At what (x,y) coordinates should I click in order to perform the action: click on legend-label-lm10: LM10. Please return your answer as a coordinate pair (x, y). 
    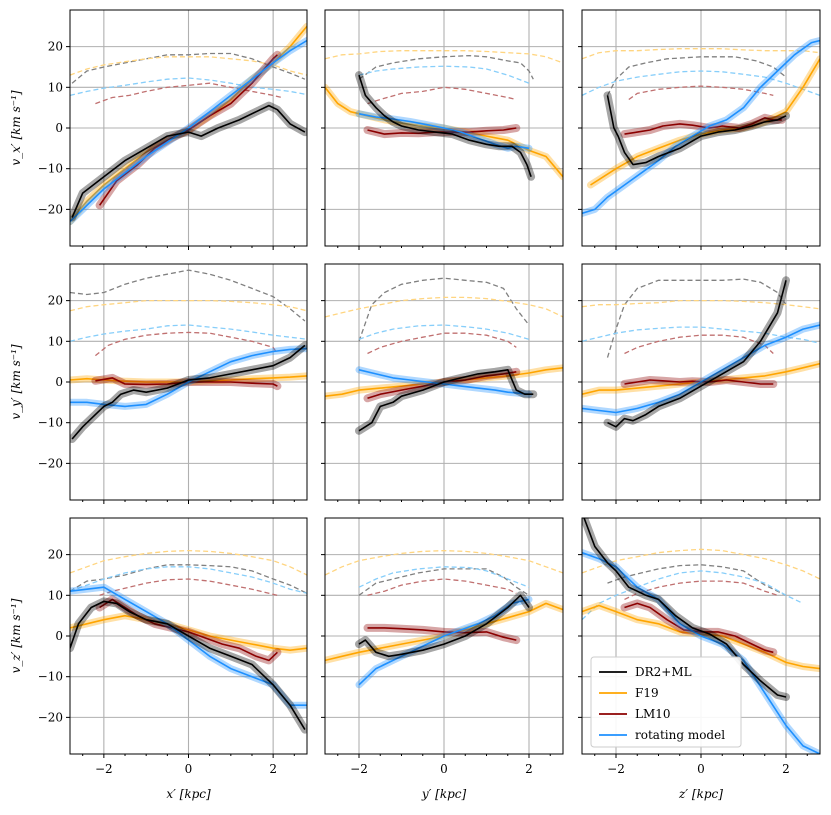
    Looking at the image, I should click on (653, 714).